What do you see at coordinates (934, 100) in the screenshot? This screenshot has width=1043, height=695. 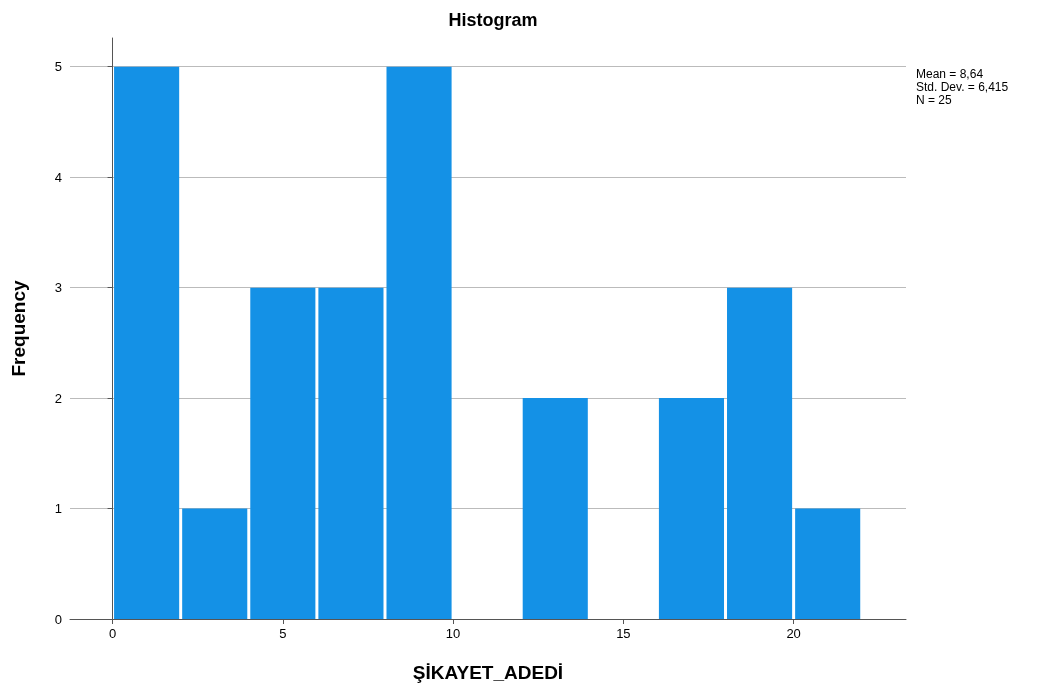 I see `text: N = 25` at bounding box center [934, 100].